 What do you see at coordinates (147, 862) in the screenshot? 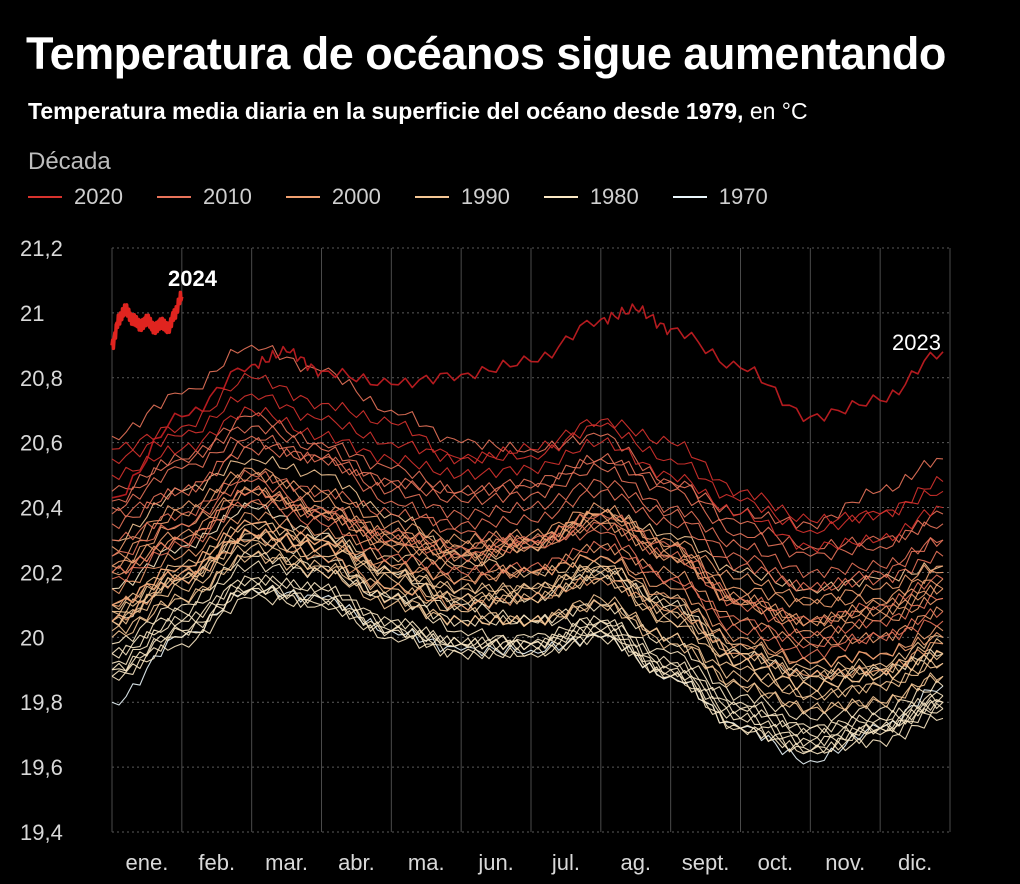
I see `x-tick-label: ene.` at bounding box center [147, 862].